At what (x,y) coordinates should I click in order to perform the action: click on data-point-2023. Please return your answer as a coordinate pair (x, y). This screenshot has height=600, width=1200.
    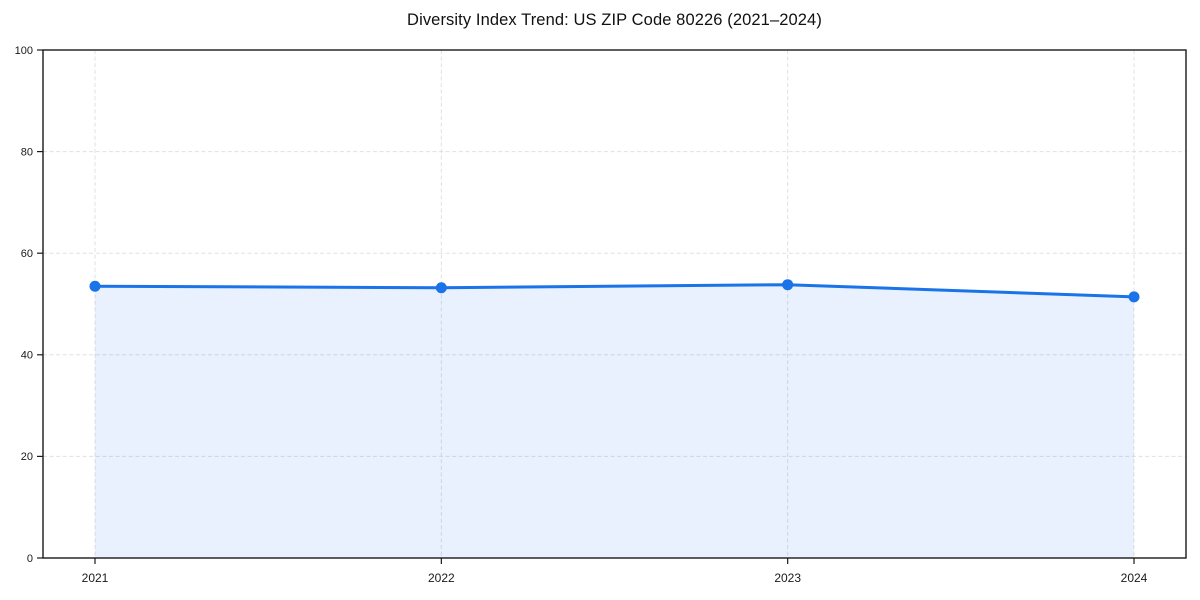
    Looking at the image, I should click on (788, 285).